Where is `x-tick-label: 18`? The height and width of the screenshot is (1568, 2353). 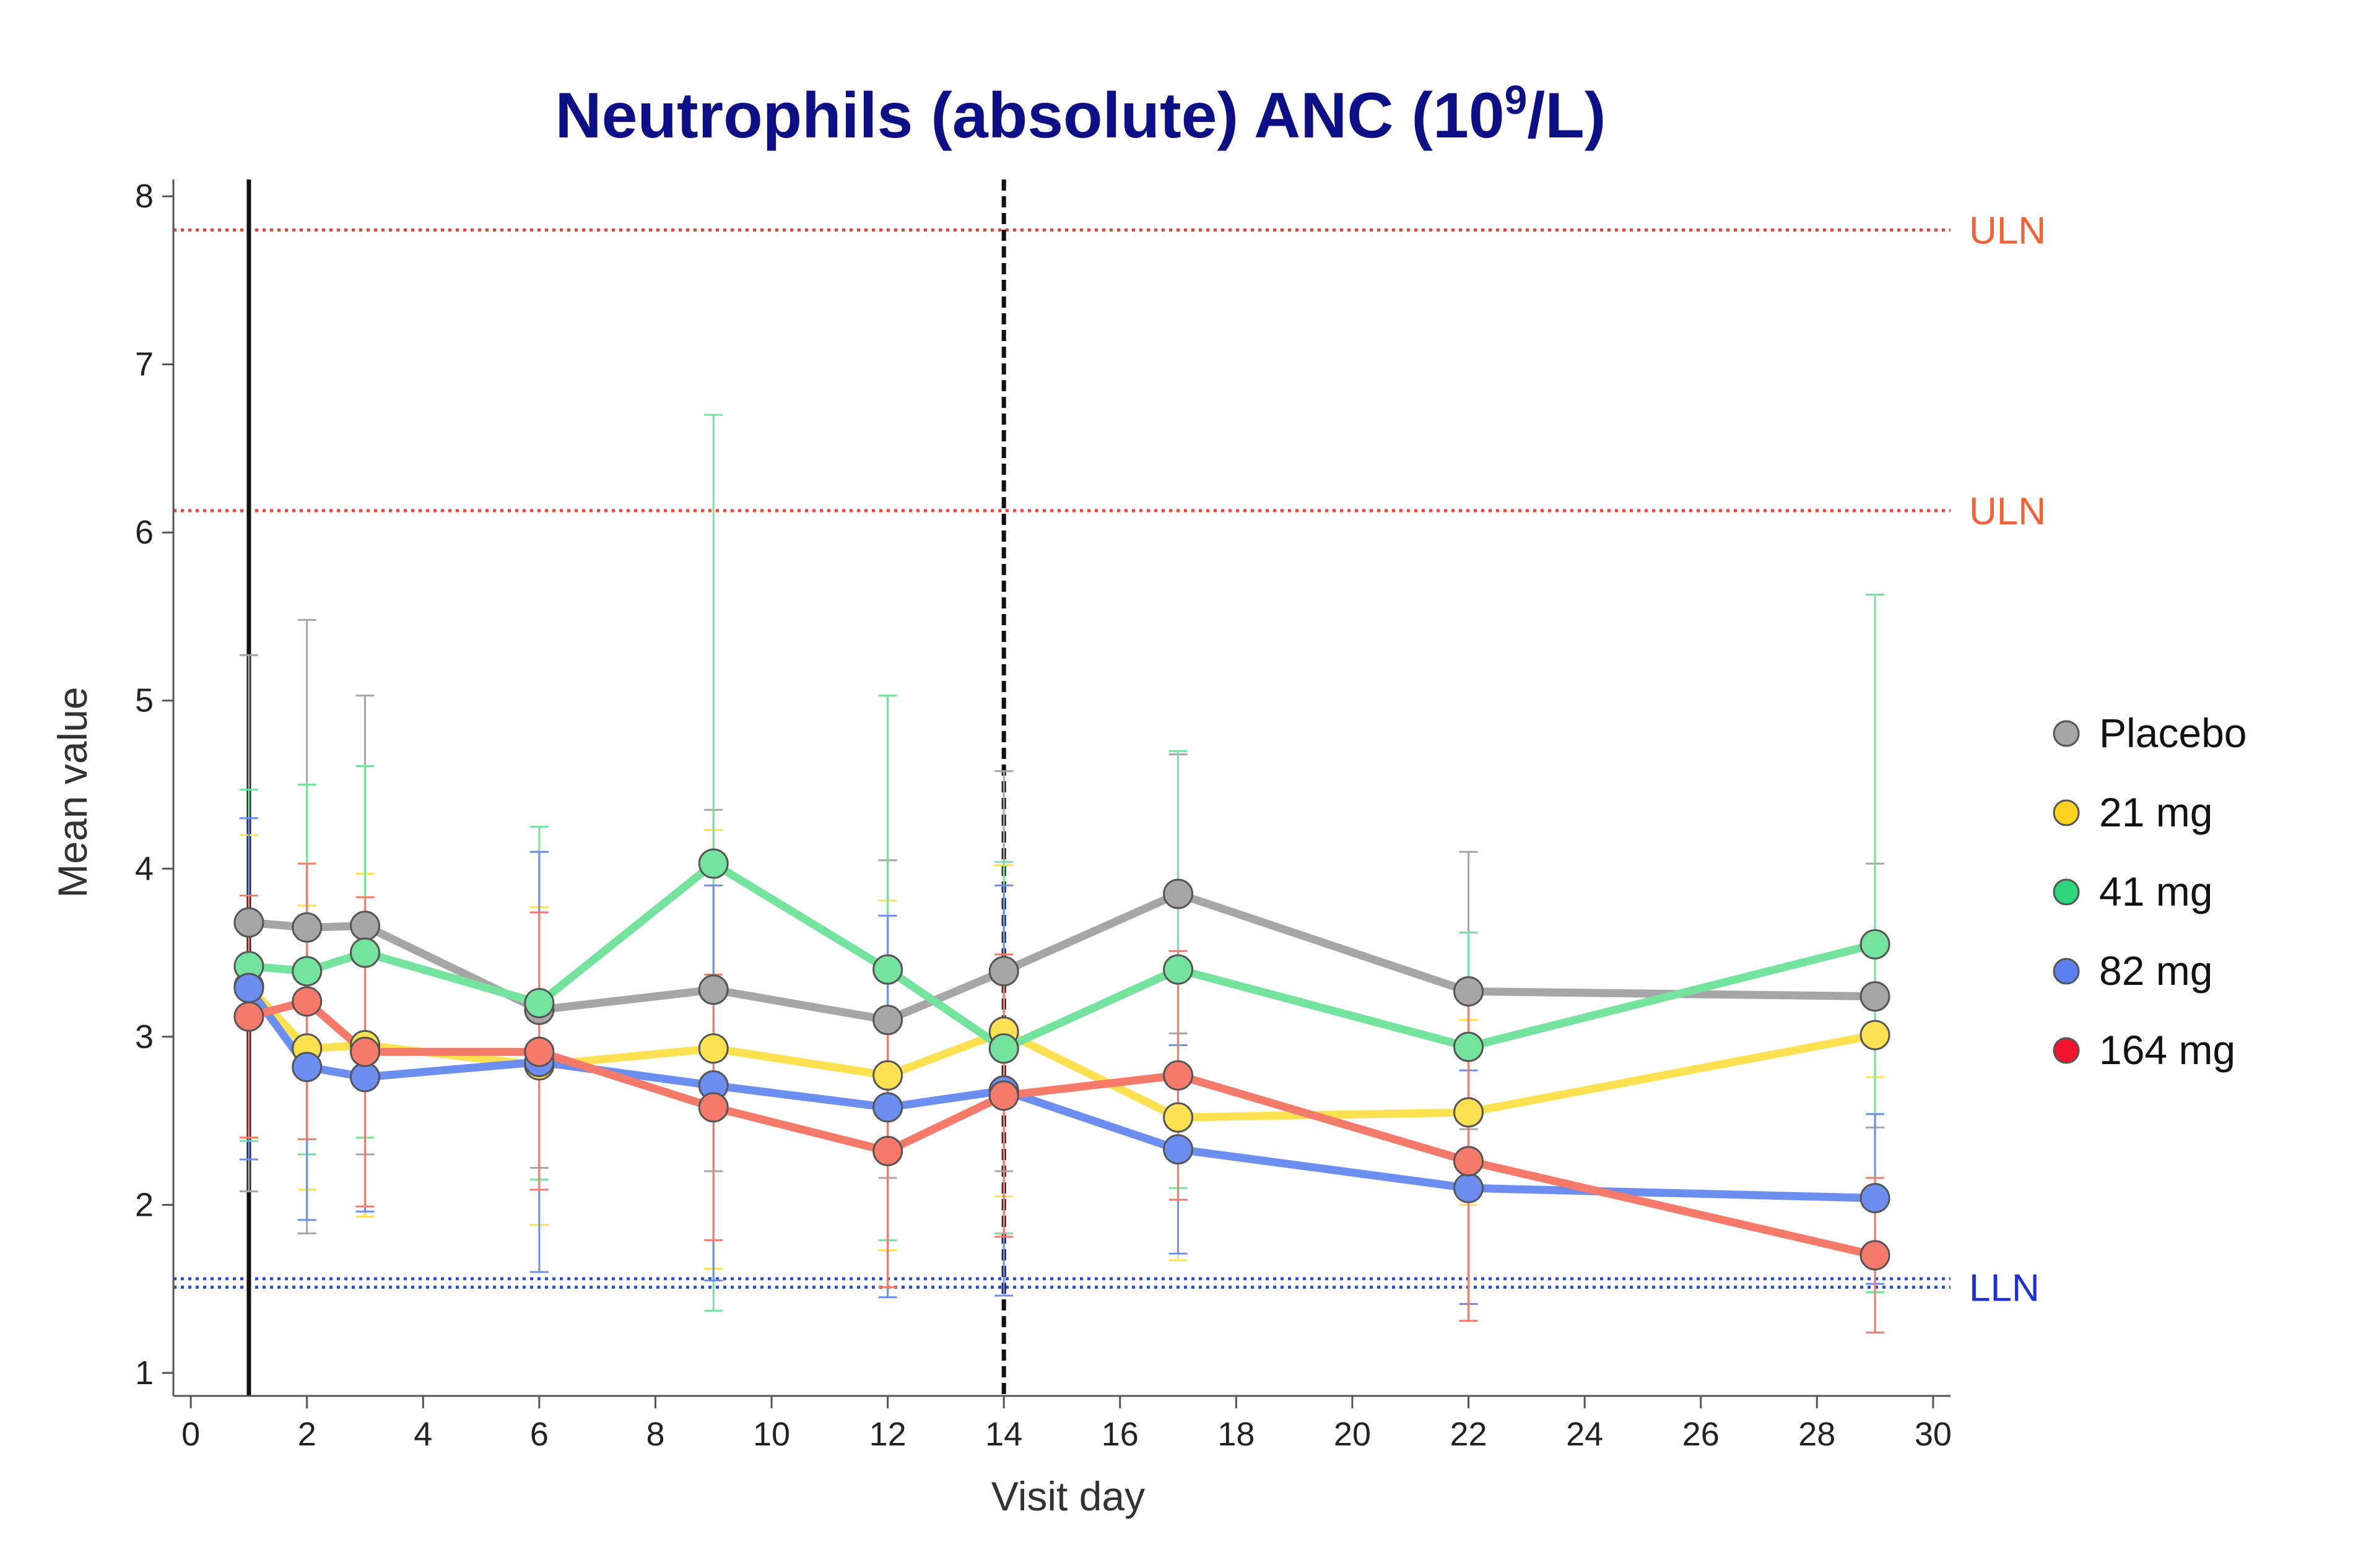
x-tick-label: 18 is located at coordinates (1236, 1434).